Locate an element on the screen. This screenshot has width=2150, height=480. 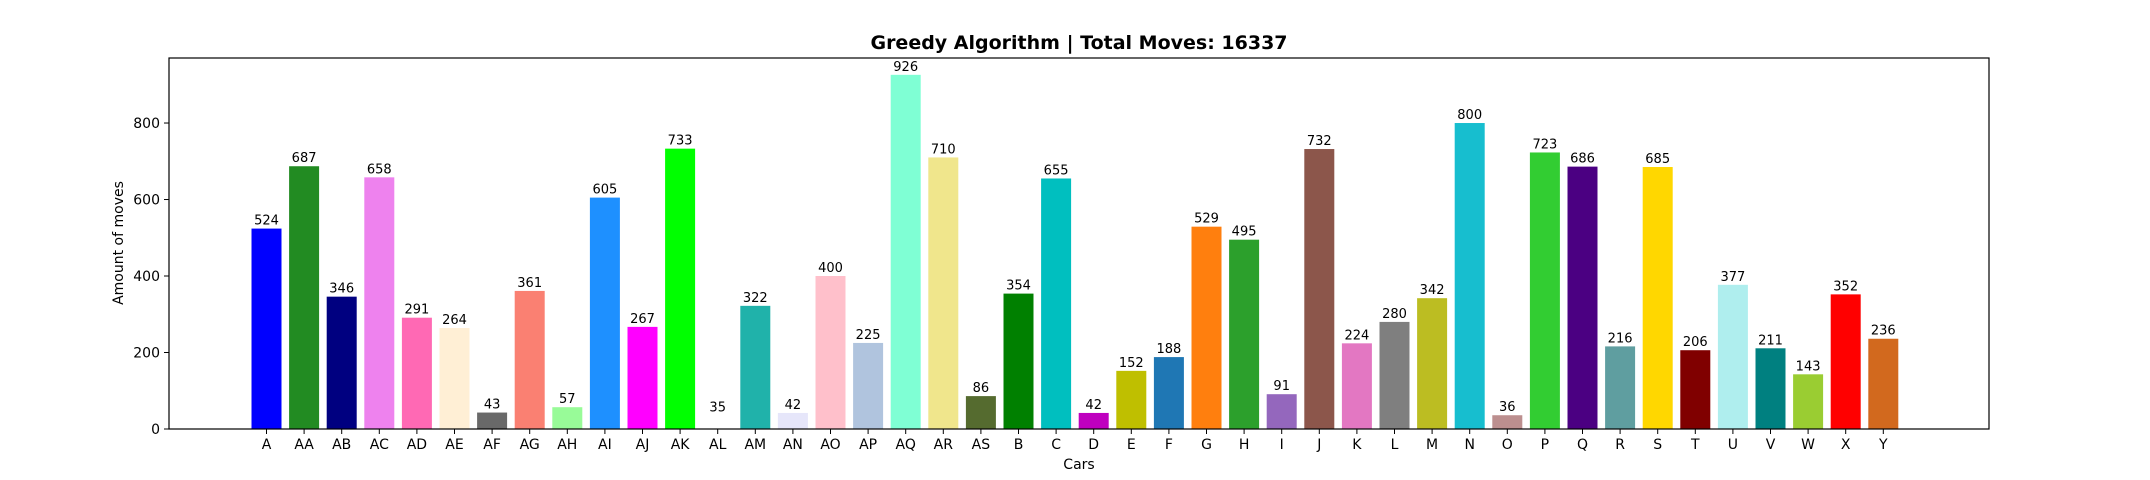
bar-Q is located at coordinates (1582, 297).